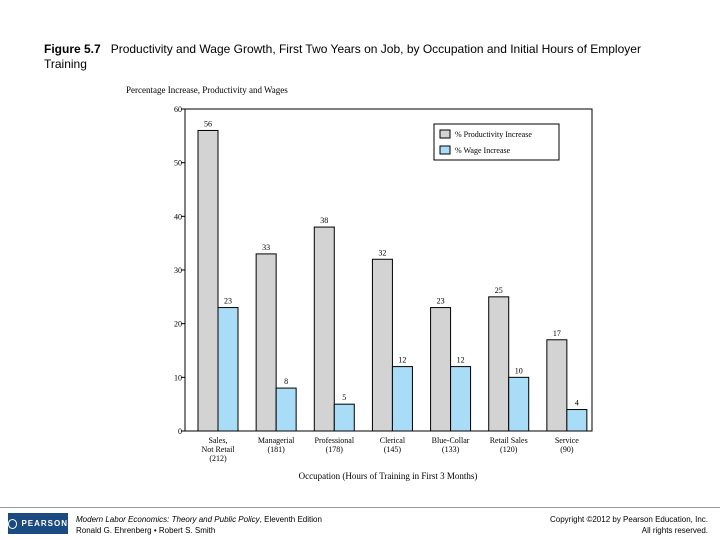  What do you see at coordinates (72, 49) in the screenshot?
I see `figure-number: Figure 5.7` at bounding box center [72, 49].